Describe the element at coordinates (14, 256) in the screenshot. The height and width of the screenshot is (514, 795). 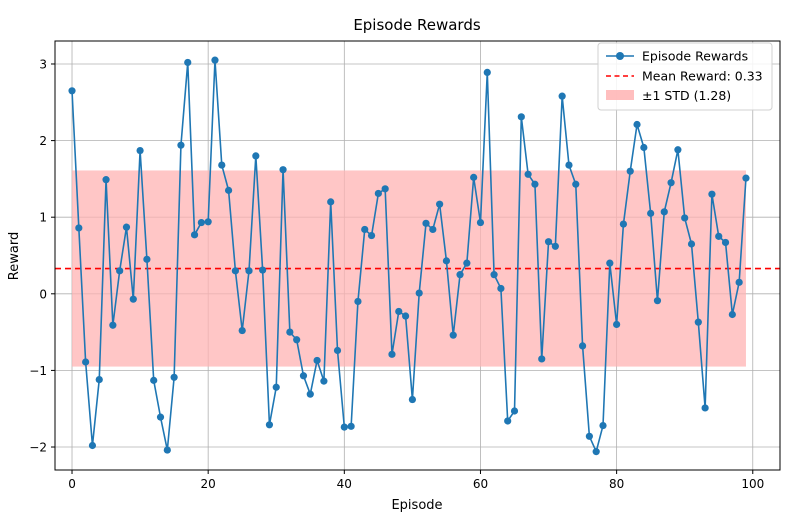
I see `y-axis-label: Reward` at that location.